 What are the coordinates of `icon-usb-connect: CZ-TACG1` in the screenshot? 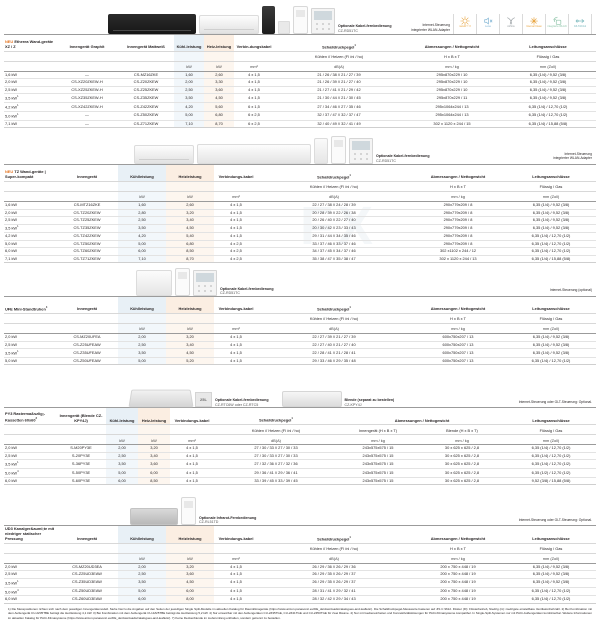 It's located at (580, 24).